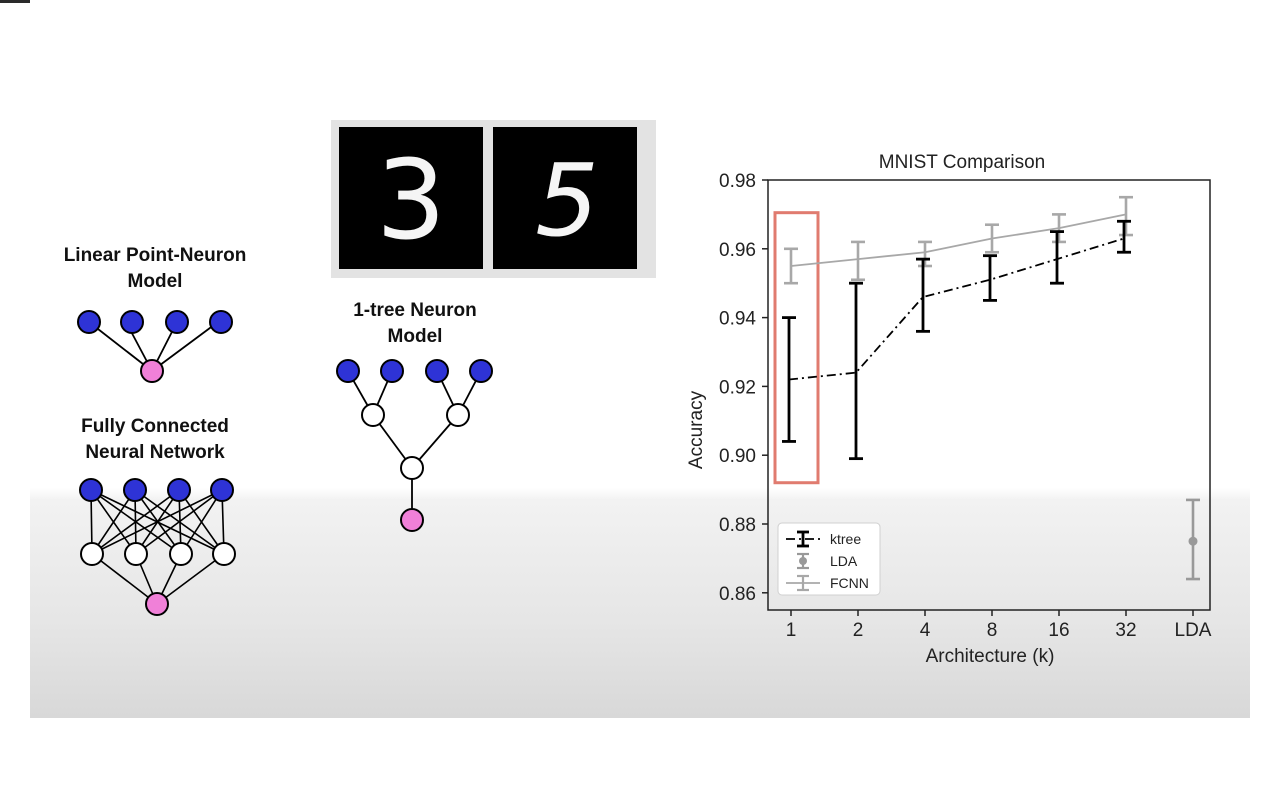 Image resolution: width=1280 pixels, height=800 pixels. I want to click on digit-three-glyph: 3, so click(411, 200).